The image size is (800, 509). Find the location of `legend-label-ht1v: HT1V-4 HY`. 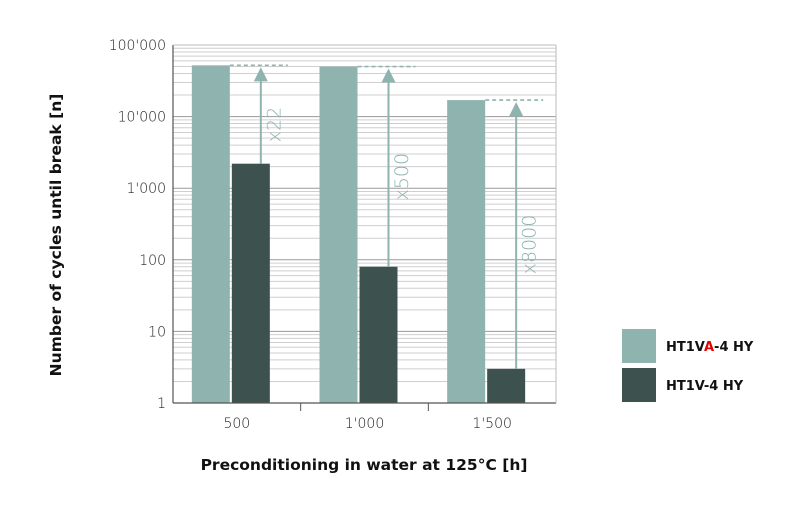

legend-label-ht1v: HT1V-4 HY is located at coordinates (705, 386).